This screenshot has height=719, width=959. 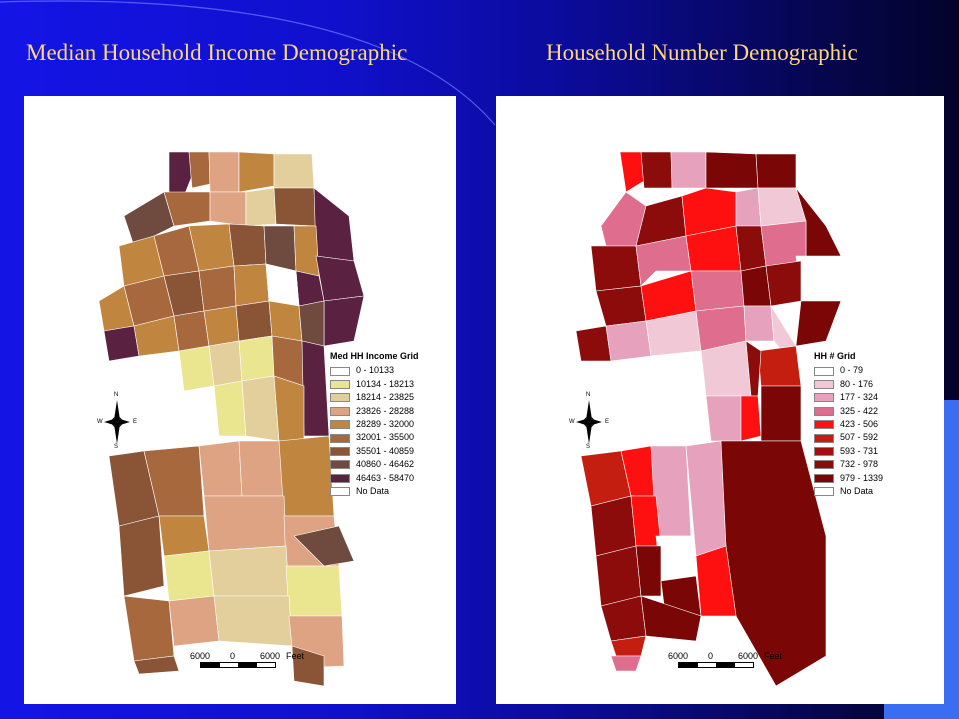 I want to click on households-legend-label: 732 - 978, so click(x=859, y=464).